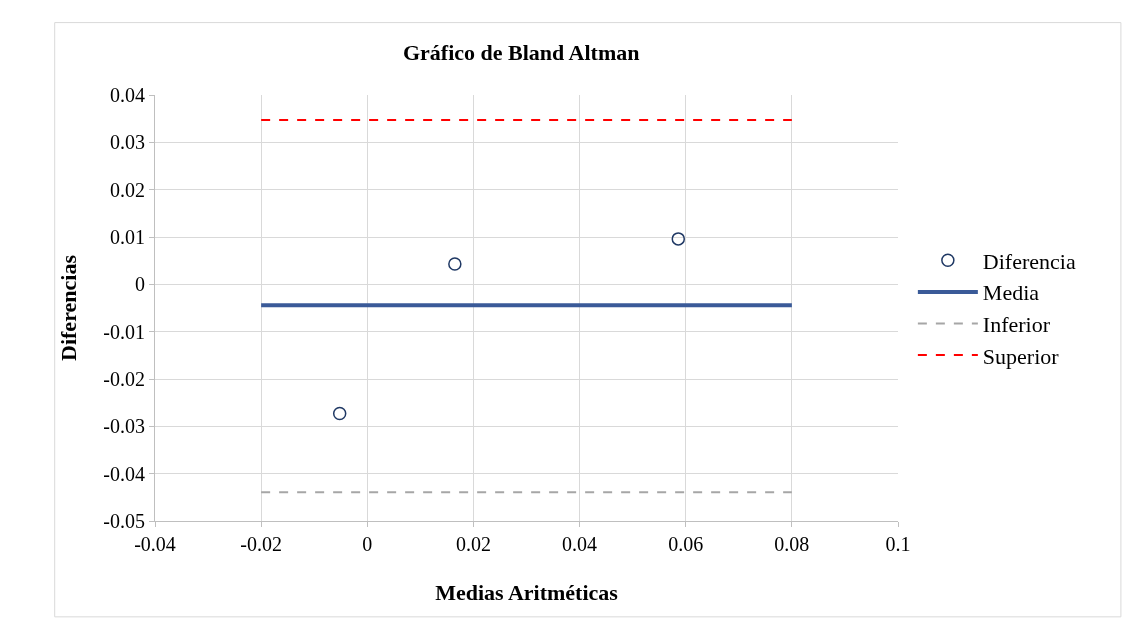  Describe the element at coordinates (473, 544) in the screenshot. I see `x-tick-label: 0.02` at that location.